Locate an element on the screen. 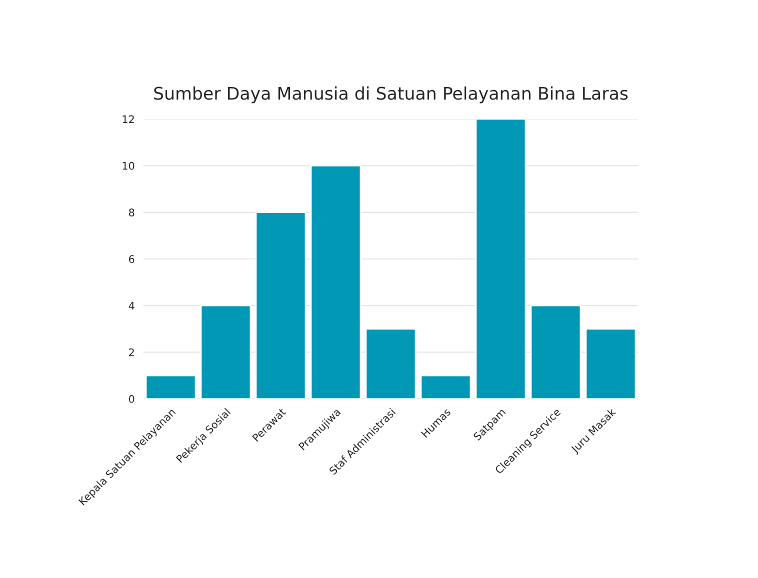 This screenshot has height=578, width=758. chart-title: Sumber Daya Manusia di Satuan Pelayanan Bina Laras is located at coordinates (391, 95).